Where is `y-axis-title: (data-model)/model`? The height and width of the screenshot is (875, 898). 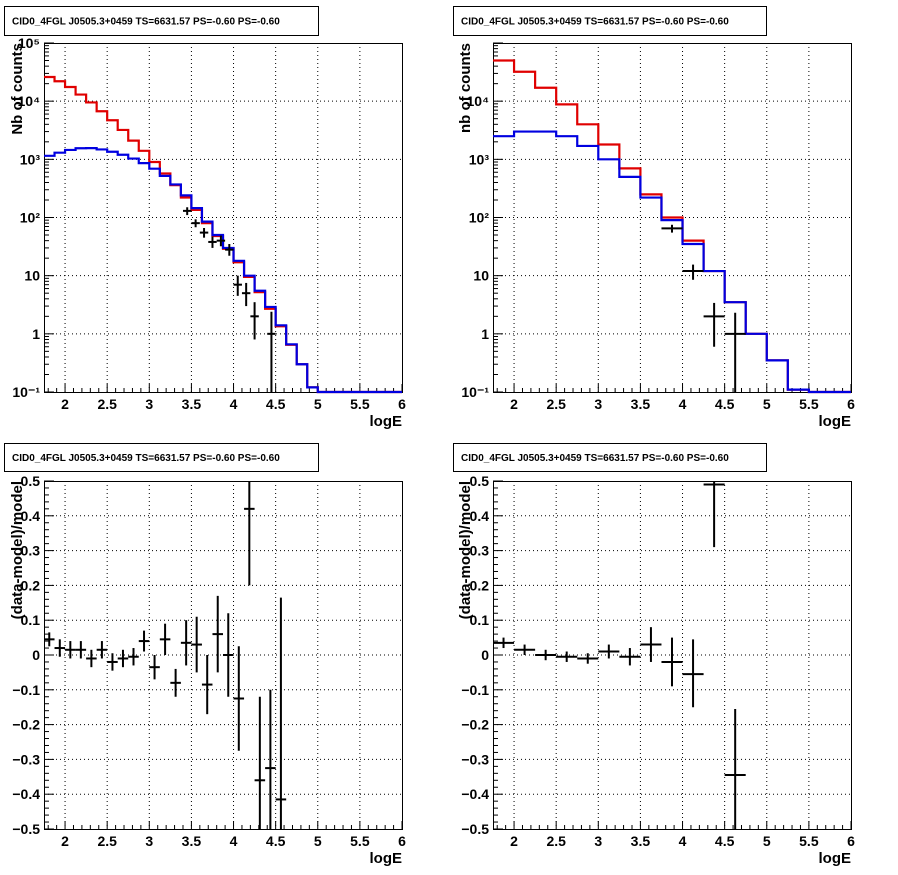
y-axis-title: (data-model)/model is located at coordinates (465, 550).